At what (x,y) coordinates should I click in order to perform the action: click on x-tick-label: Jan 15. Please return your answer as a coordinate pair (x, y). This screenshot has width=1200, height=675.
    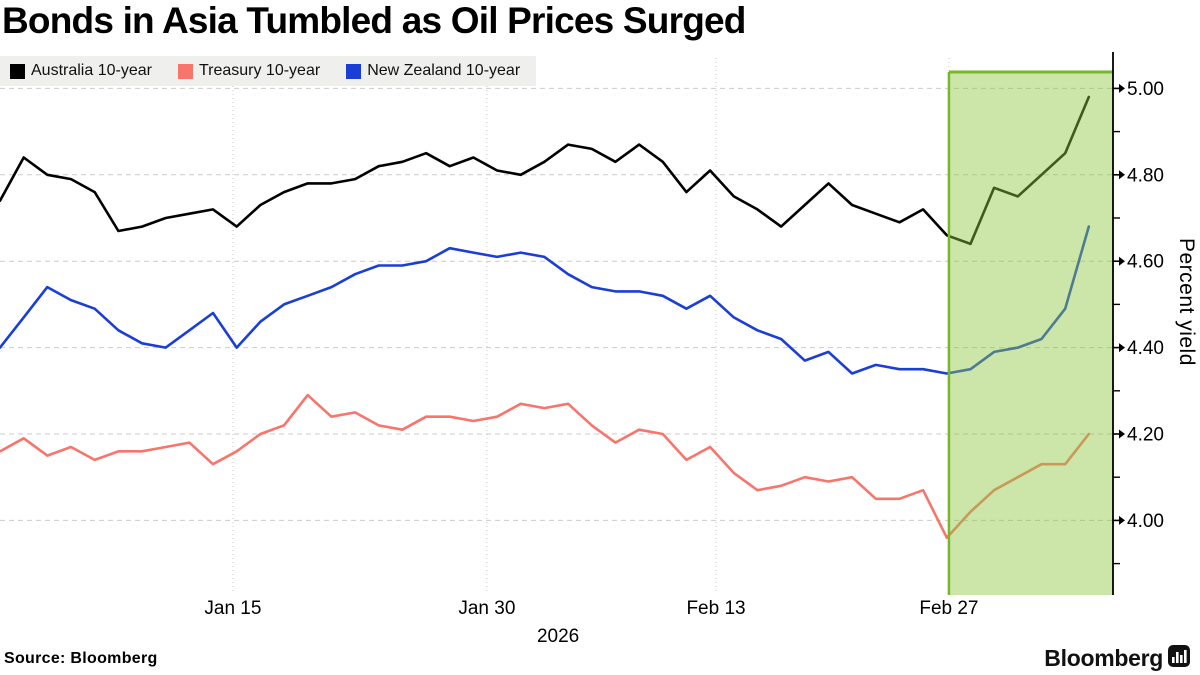
    Looking at the image, I should click on (232, 608).